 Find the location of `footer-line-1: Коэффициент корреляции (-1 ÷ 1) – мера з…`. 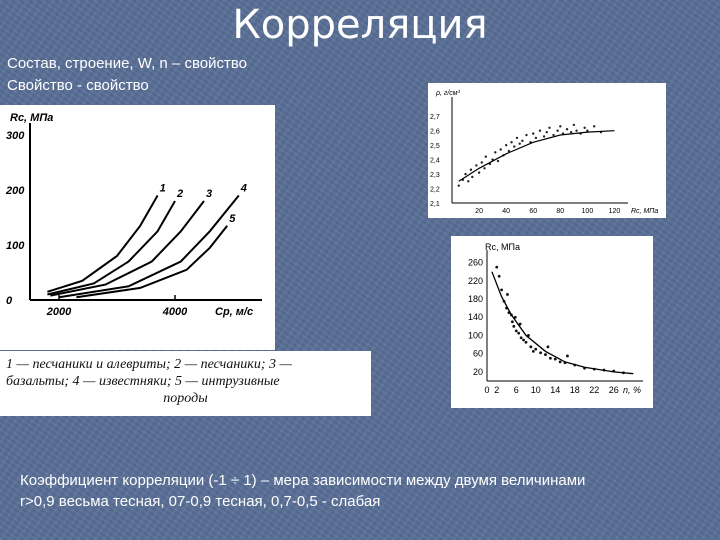

footer-line-1: Коэффициент корреляции (-1 ÷ 1) – мера з… is located at coordinates (303, 480).